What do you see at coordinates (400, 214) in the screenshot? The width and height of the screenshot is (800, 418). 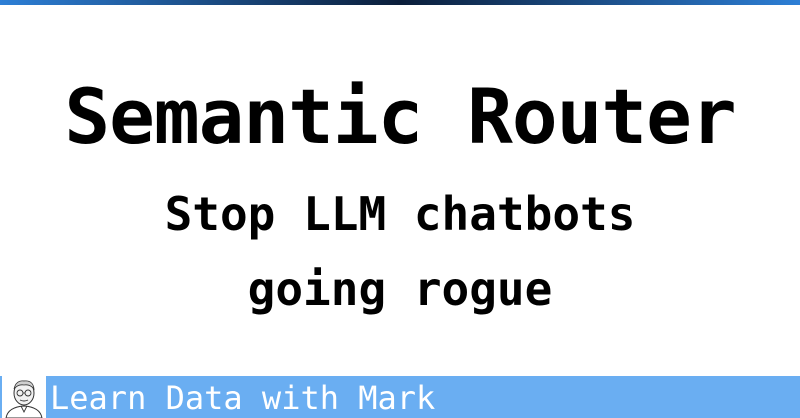 I see `subtitle-line-1: Stop LLM chatbots` at bounding box center [400, 214].